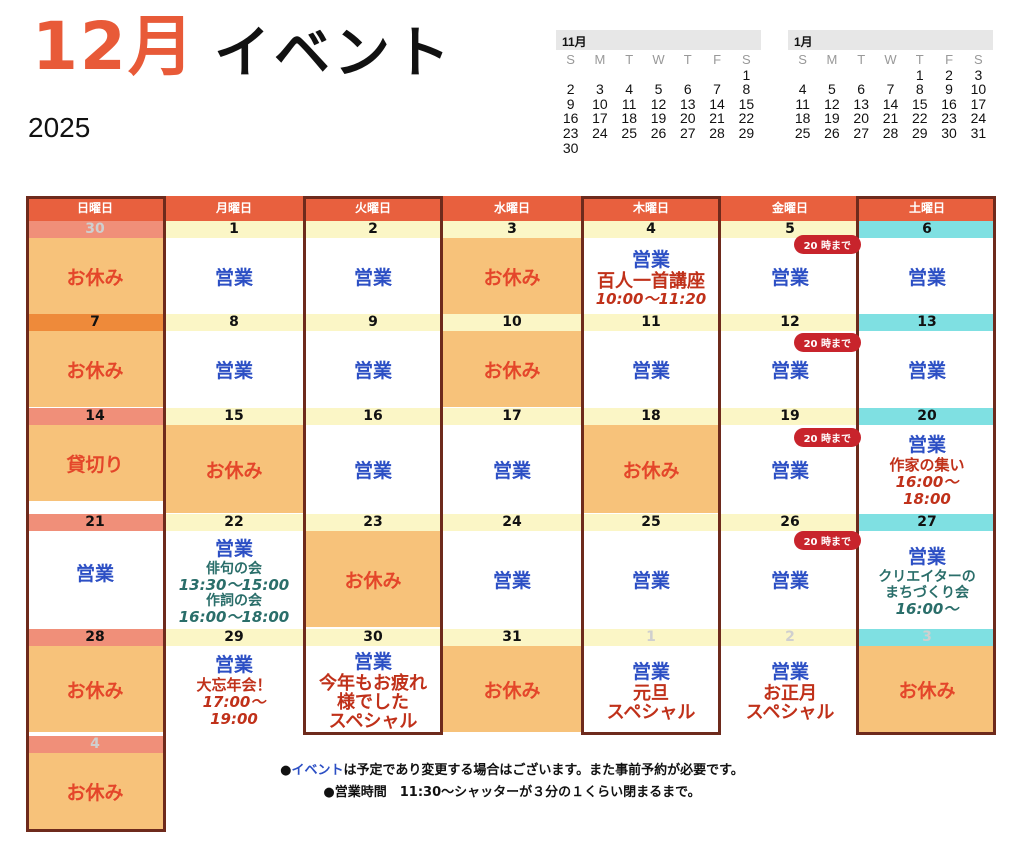 This screenshot has height=850, width=1024. Describe the element at coordinates (919, 103) in the screenshot. I see `mini-day: 15` at that location.